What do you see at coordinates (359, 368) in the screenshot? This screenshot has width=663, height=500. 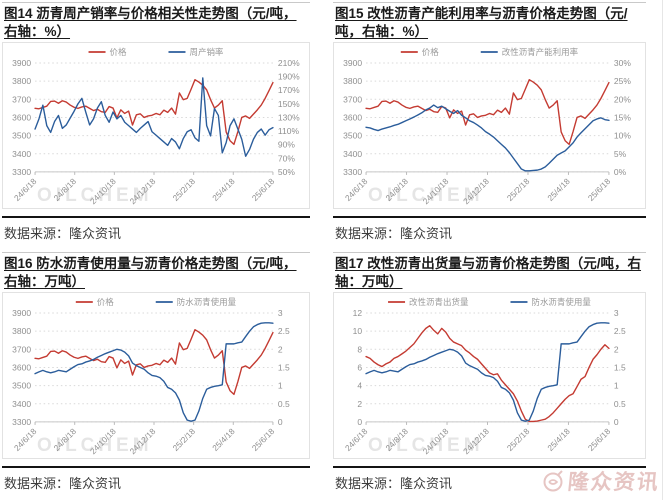 I see `svg-text: 6` at bounding box center [359, 368].